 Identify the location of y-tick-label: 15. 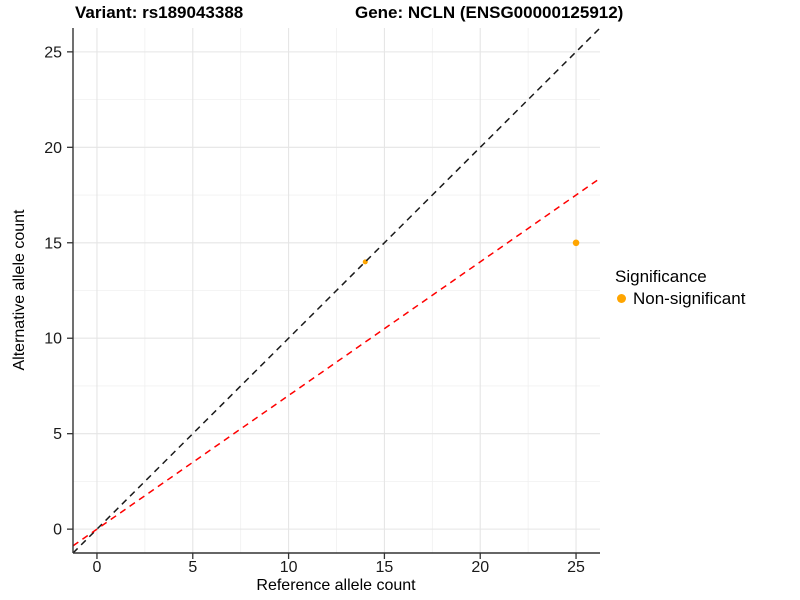
(53, 243).